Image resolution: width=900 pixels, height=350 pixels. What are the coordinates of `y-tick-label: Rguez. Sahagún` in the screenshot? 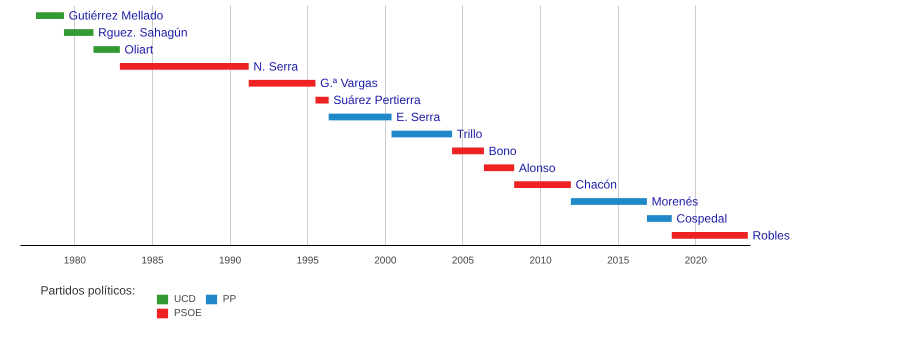 It's located at (143, 33).